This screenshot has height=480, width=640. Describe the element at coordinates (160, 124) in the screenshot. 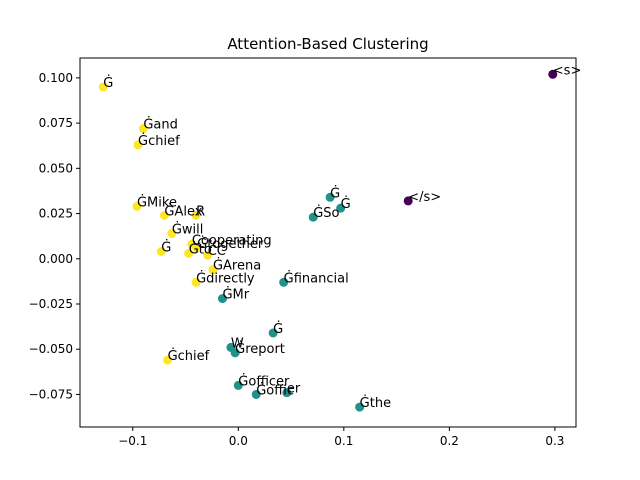

I see `point-label: Ġand` at that location.